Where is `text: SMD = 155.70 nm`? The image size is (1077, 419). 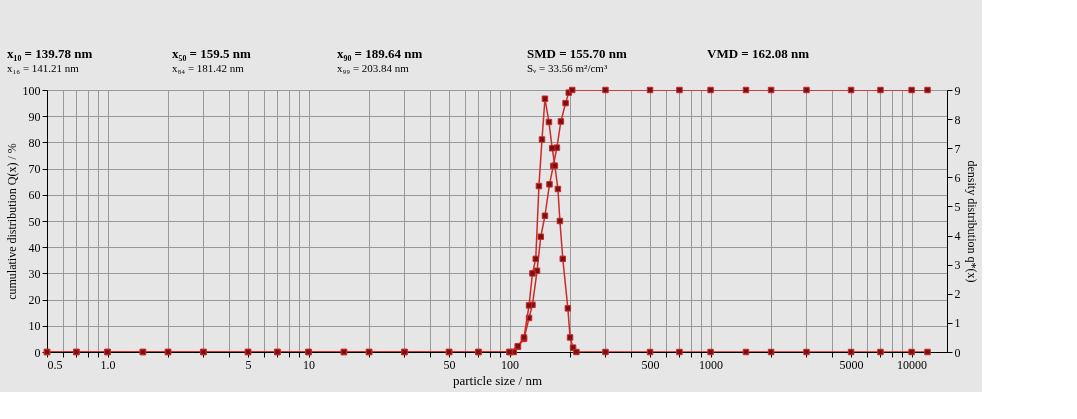
text: SMD = 155.70 nm is located at coordinates (577, 53).